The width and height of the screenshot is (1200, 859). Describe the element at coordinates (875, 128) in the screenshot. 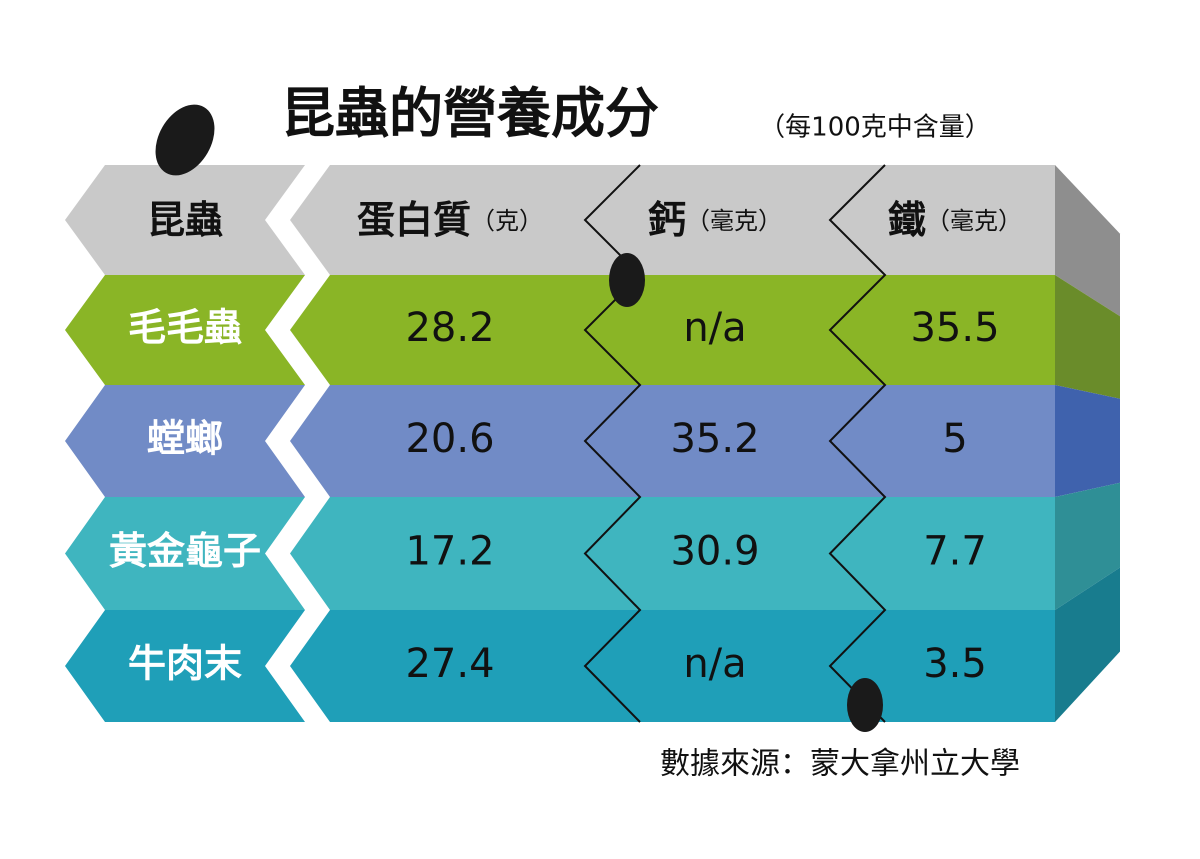

I see `subtitle: （每100克中含量）` at that location.